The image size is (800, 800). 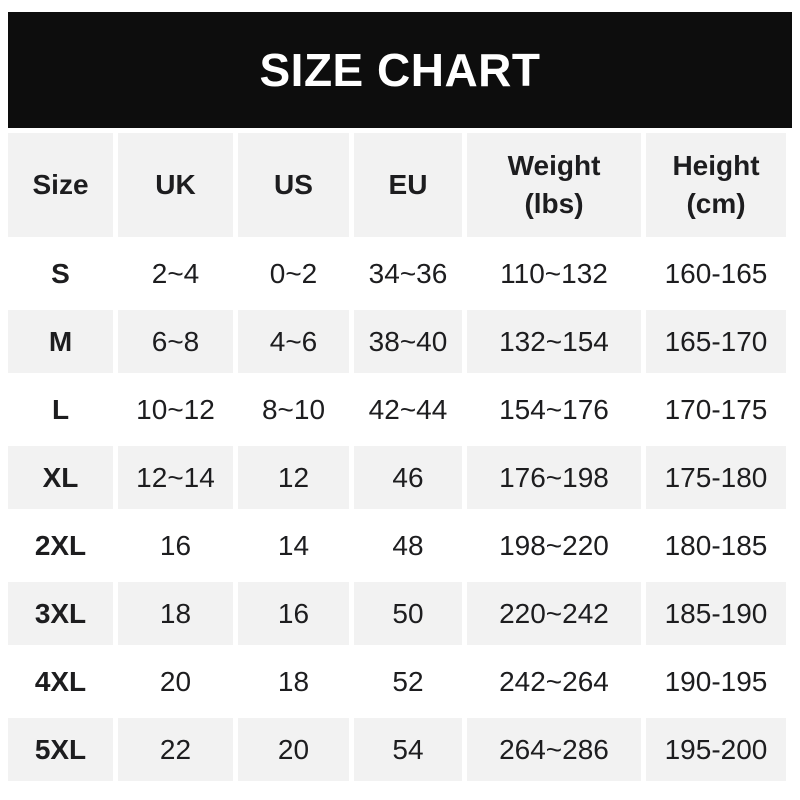 I want to click on table-cell: 10~12, so click(x=175, y=409).